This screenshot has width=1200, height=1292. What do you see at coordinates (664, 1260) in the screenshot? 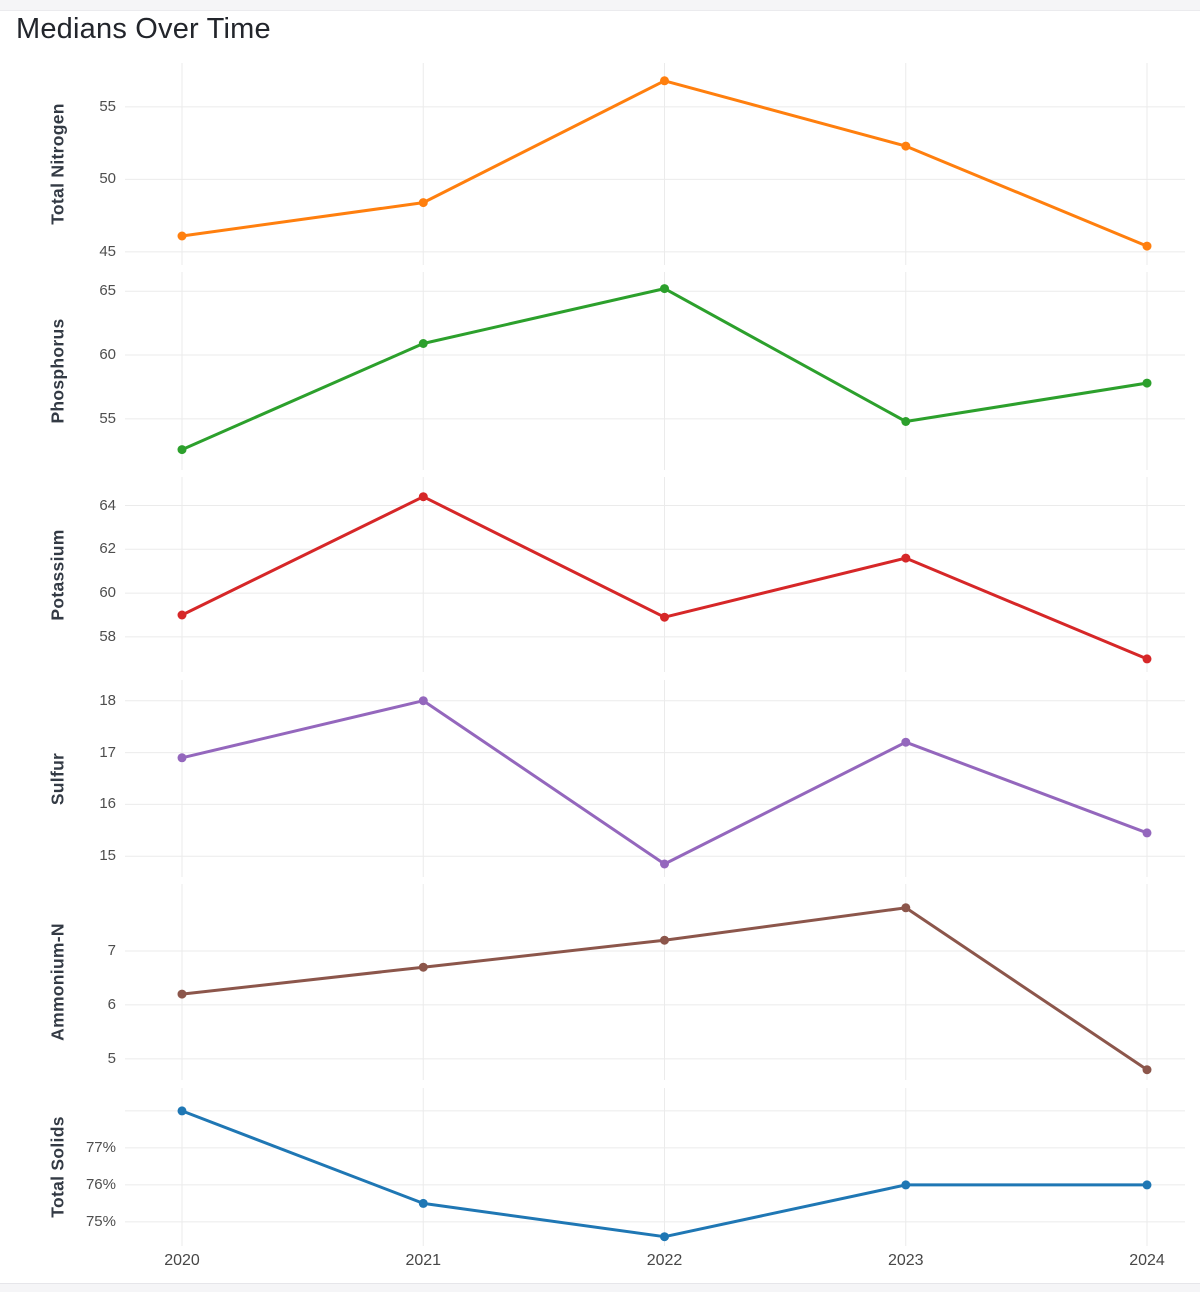
I see `x-tick-label-2022: 2022` at bounding box center [664, 1260].